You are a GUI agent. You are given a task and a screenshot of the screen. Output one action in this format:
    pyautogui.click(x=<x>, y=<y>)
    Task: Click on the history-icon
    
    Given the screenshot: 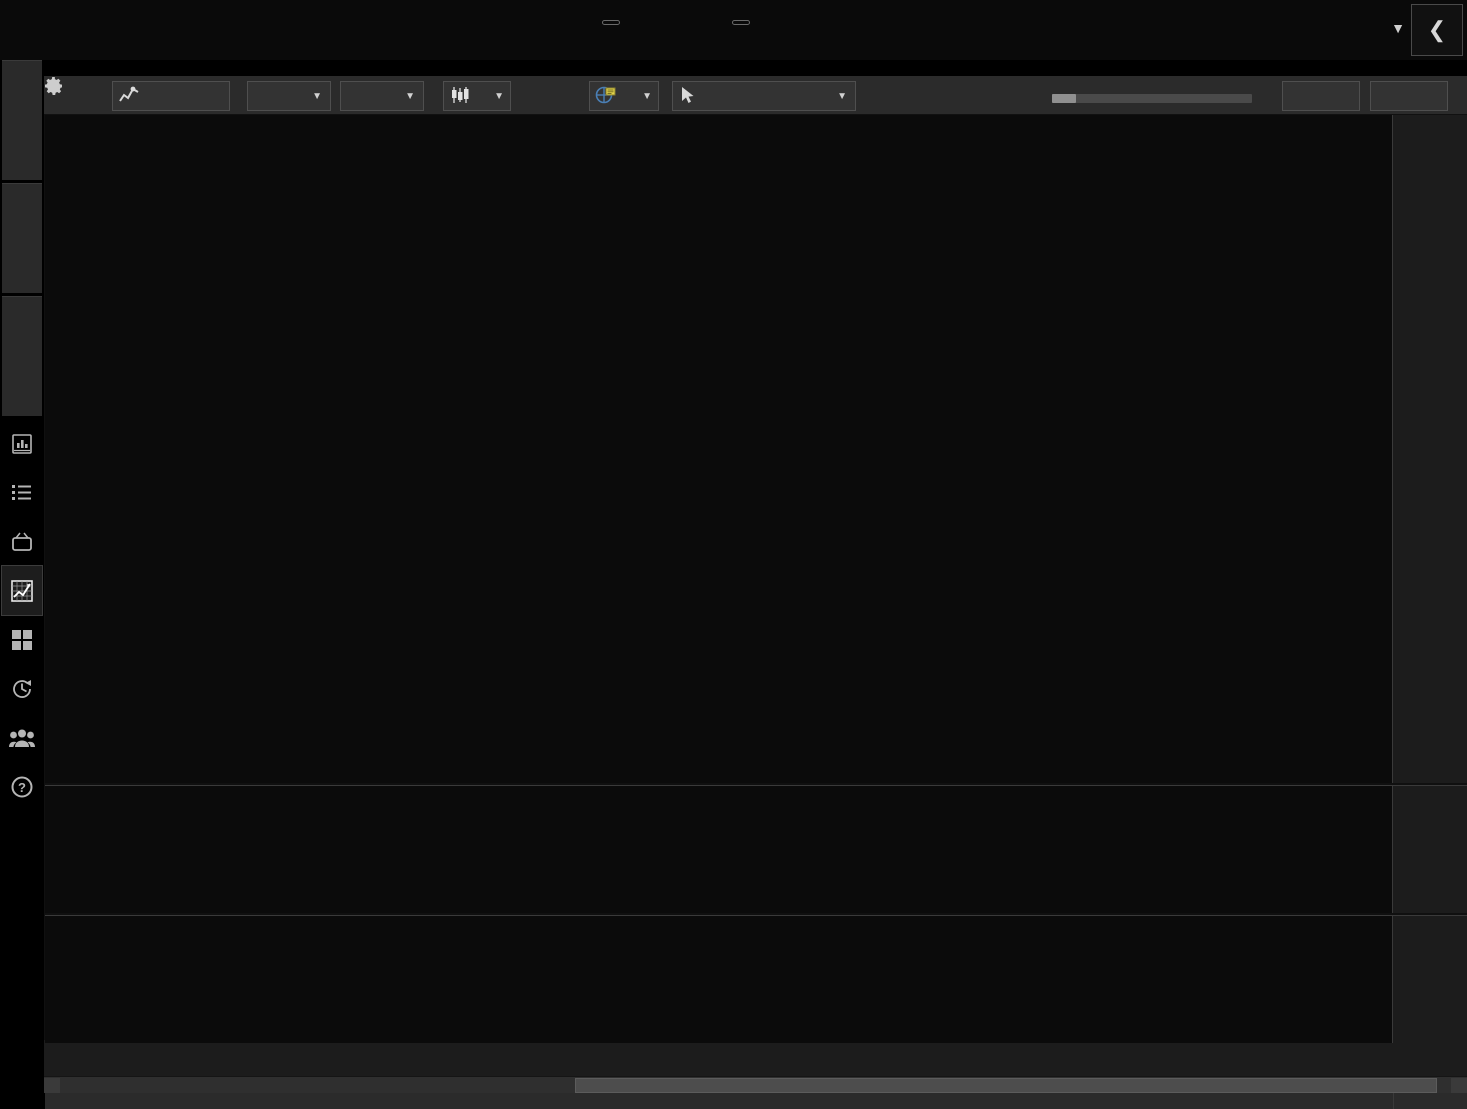 What is the action you would take?
    pyautogui.click(x=22, y=688)
    